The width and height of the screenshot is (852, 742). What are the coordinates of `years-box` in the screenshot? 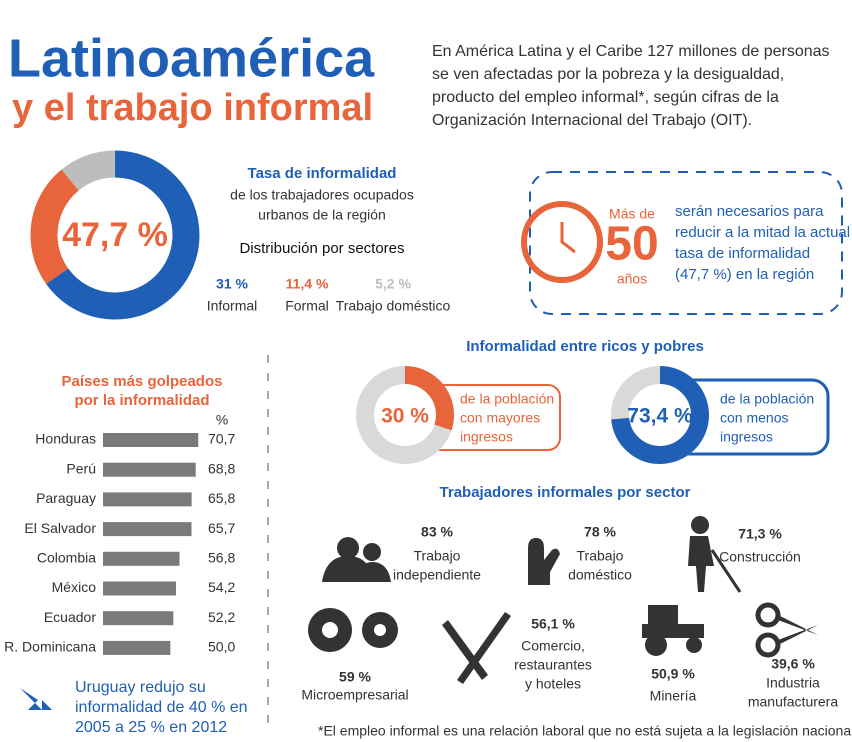 It's located at (686, 243).